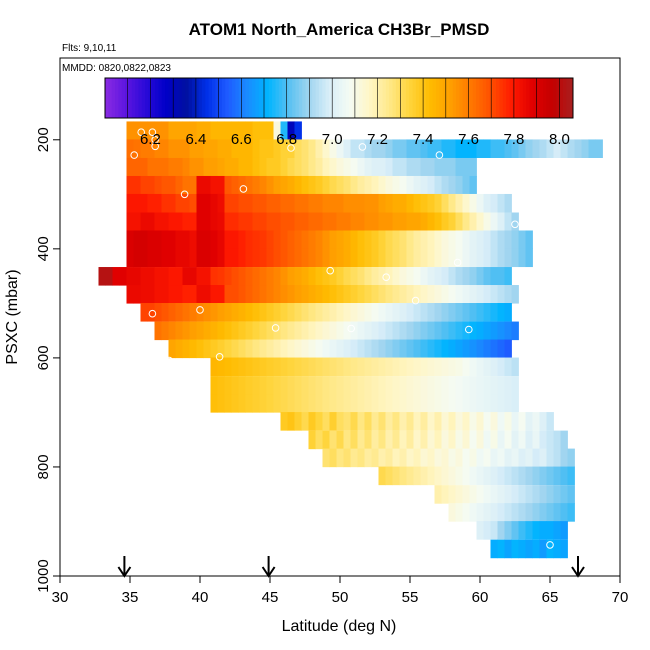 Image resolution: width=650 pixels, height=650 pixels. I want to click on colorbar-tick-label: 7.8, so click(513, 139).